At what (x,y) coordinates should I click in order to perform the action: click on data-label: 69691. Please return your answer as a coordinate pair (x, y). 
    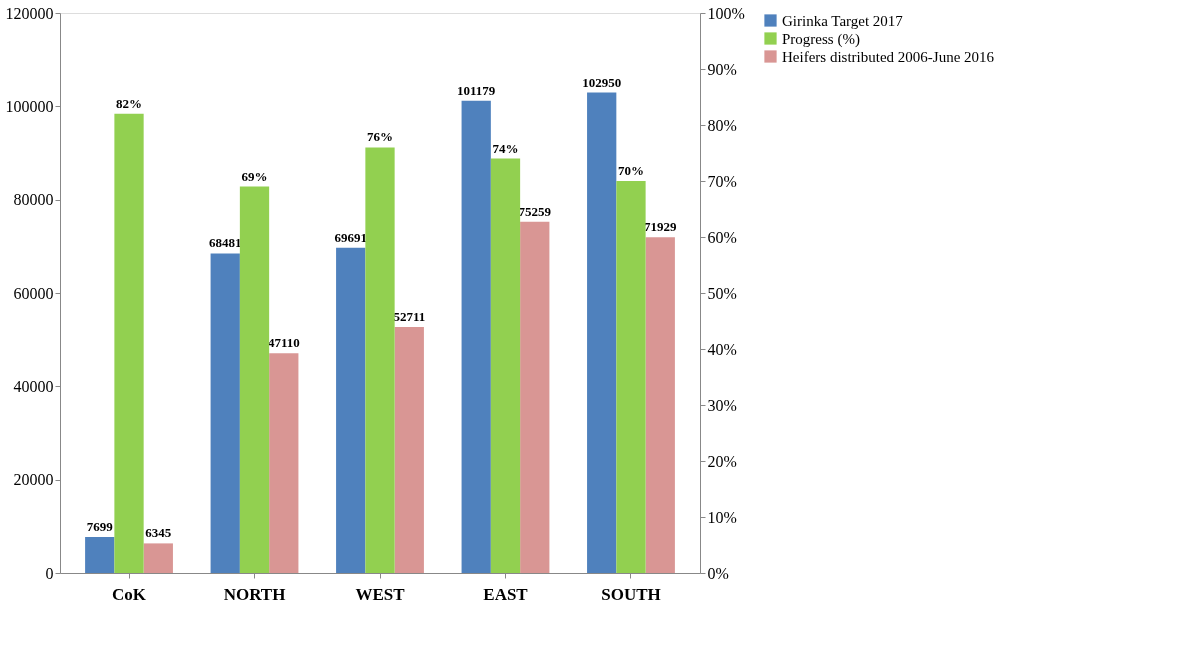
    Looking at the image, I should click on (350, 237).